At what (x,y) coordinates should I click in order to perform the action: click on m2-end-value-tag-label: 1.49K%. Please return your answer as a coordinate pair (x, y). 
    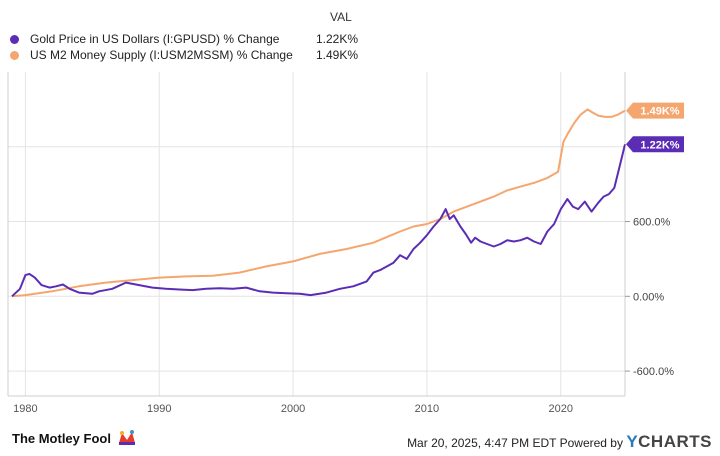
    Looking at the image, I should click on (659, 112).